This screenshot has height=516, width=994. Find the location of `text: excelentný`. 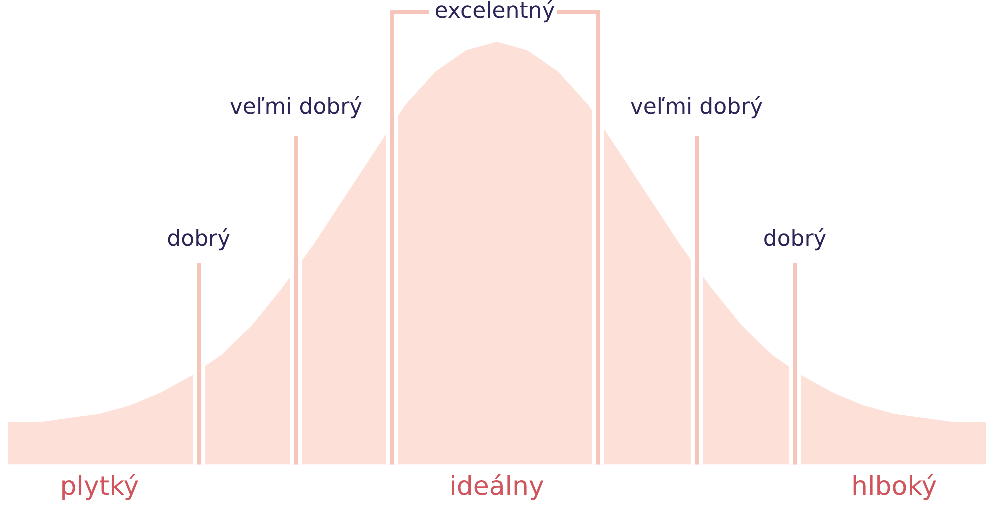

text: excelentný is located at coordinates (495, 12).